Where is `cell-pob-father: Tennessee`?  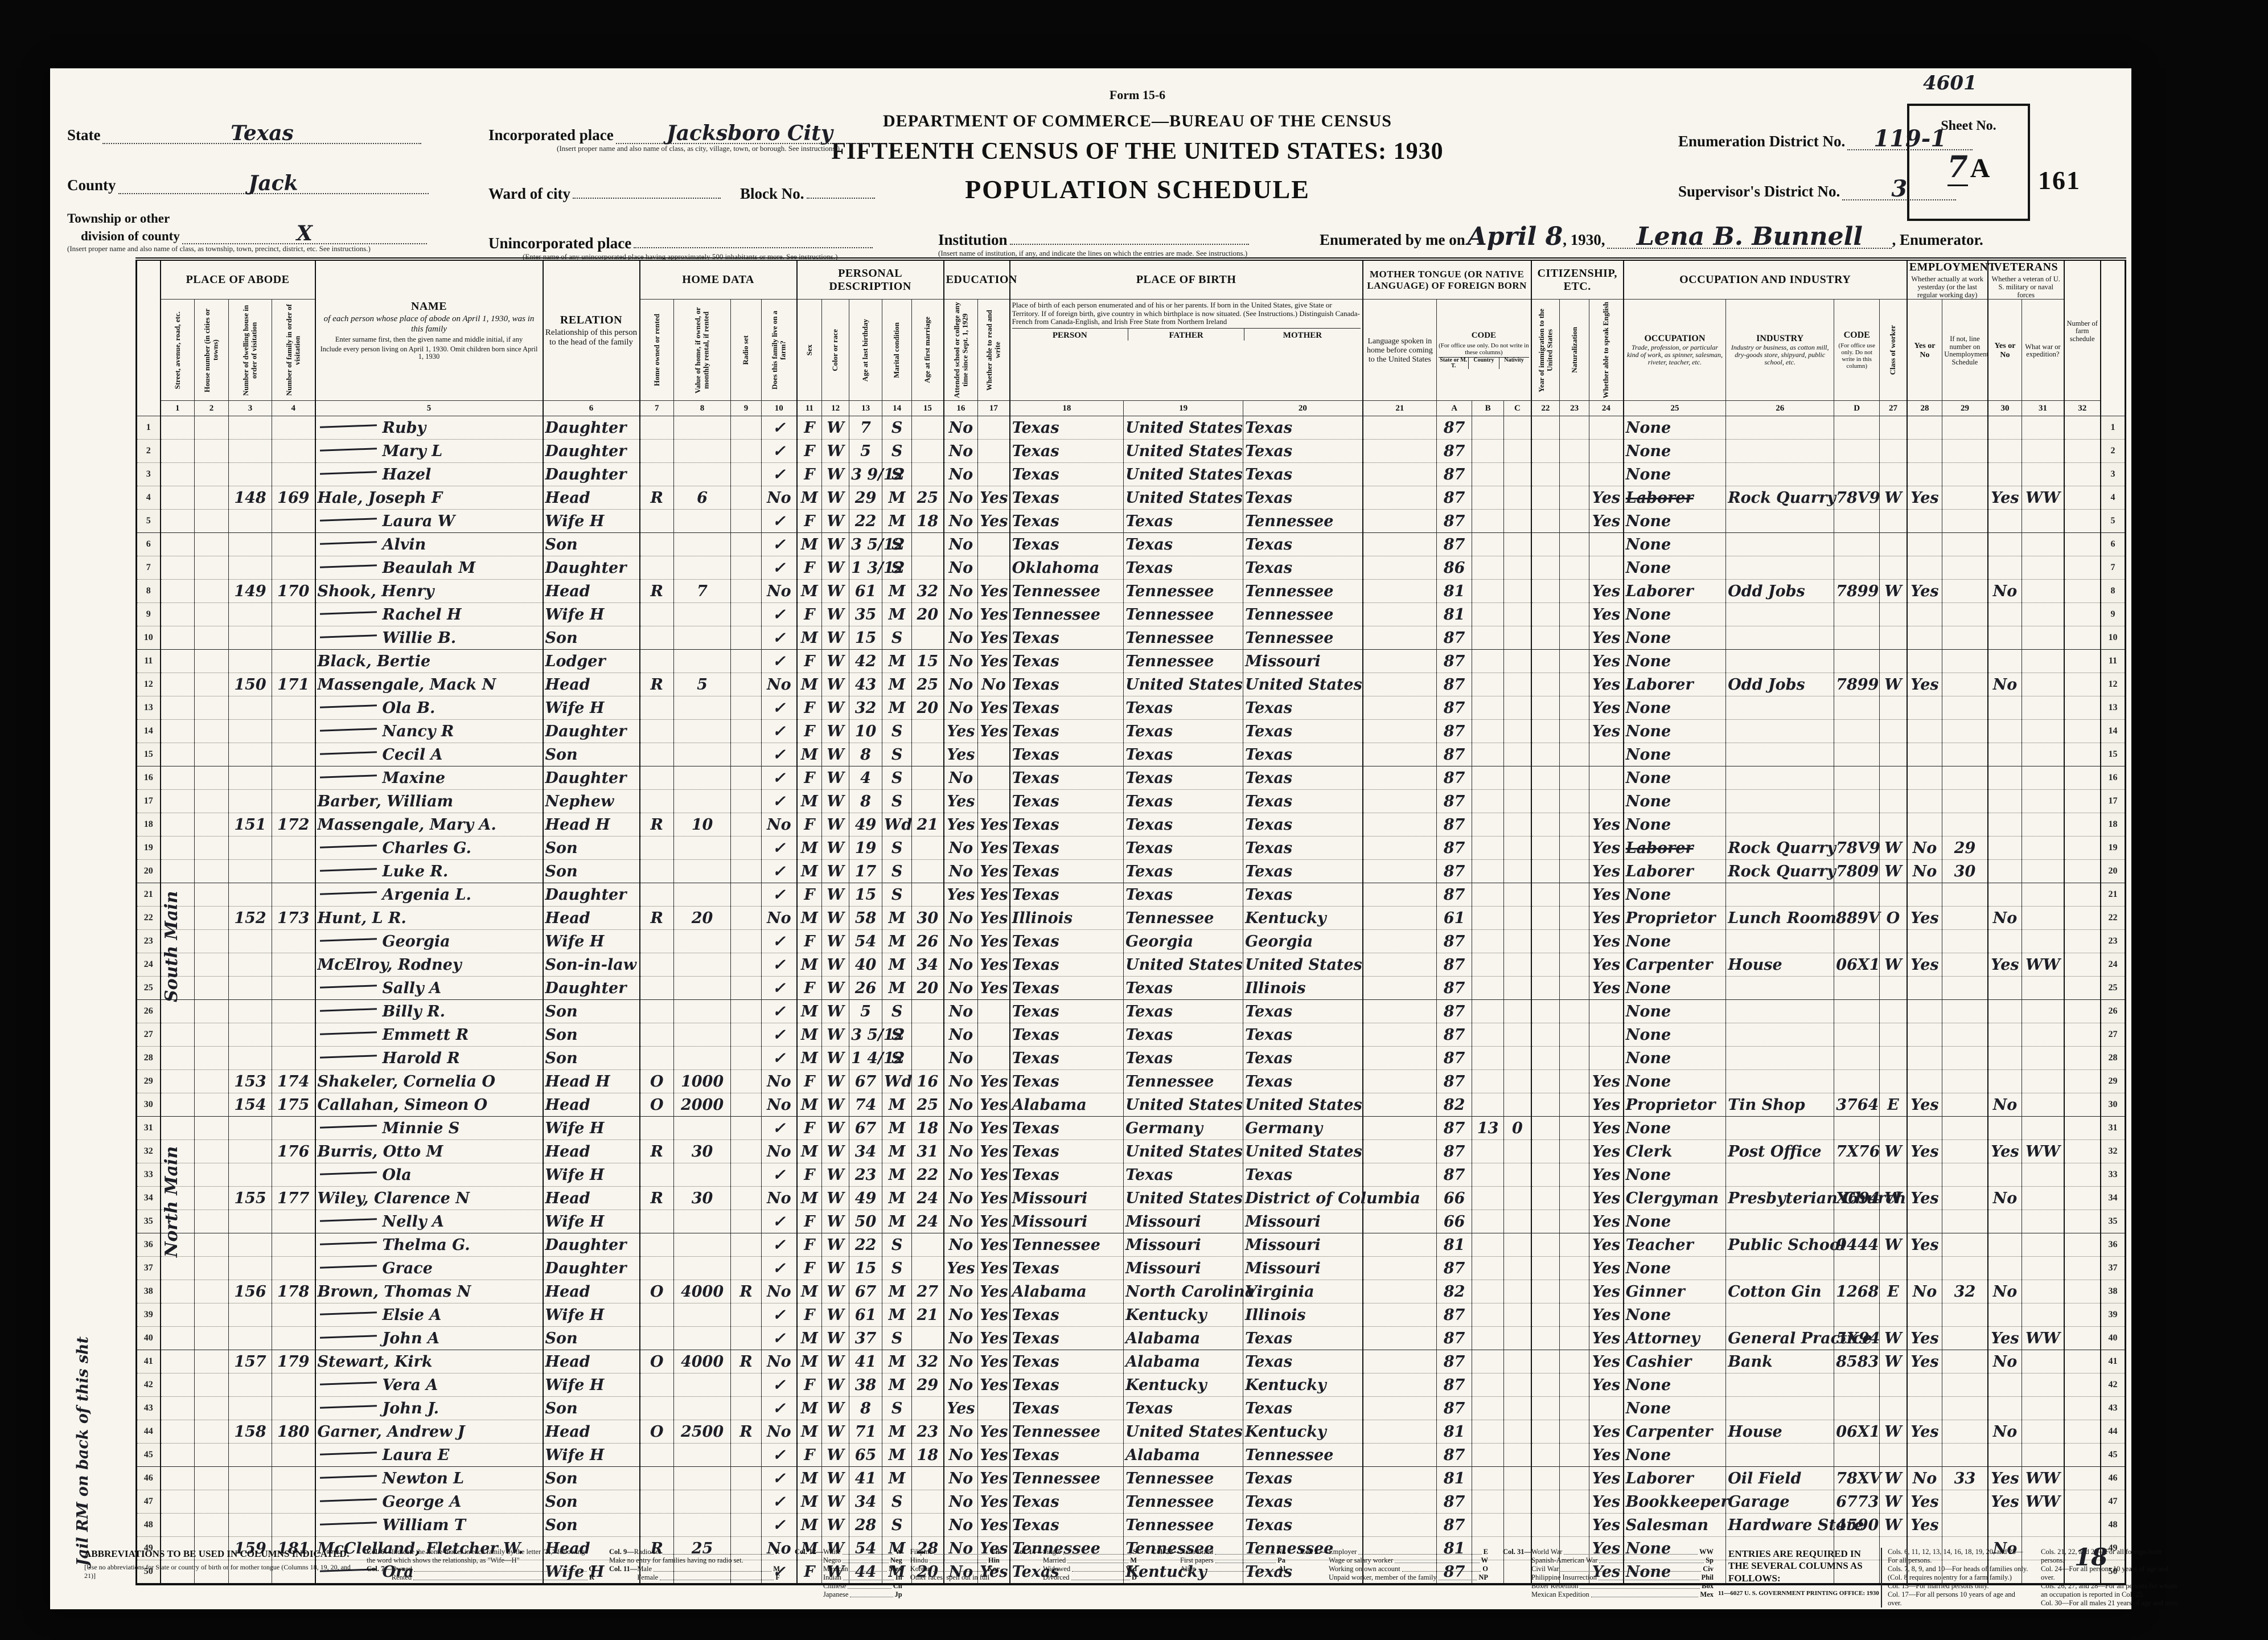 cell-pob-father: Tennessee is located at coordinates (1183, 918).